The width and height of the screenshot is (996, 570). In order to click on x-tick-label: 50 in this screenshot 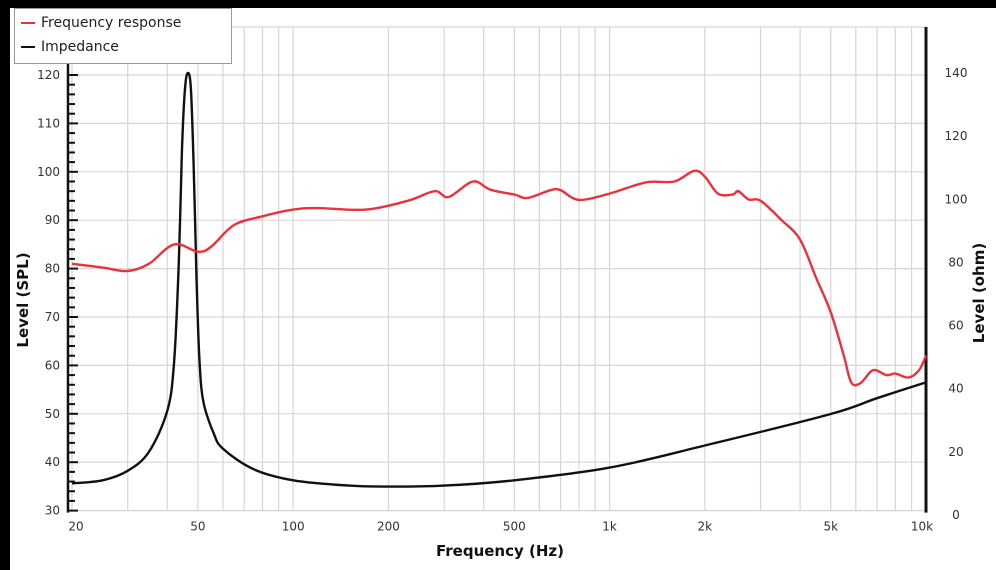, I will do `click(197, 527)`.